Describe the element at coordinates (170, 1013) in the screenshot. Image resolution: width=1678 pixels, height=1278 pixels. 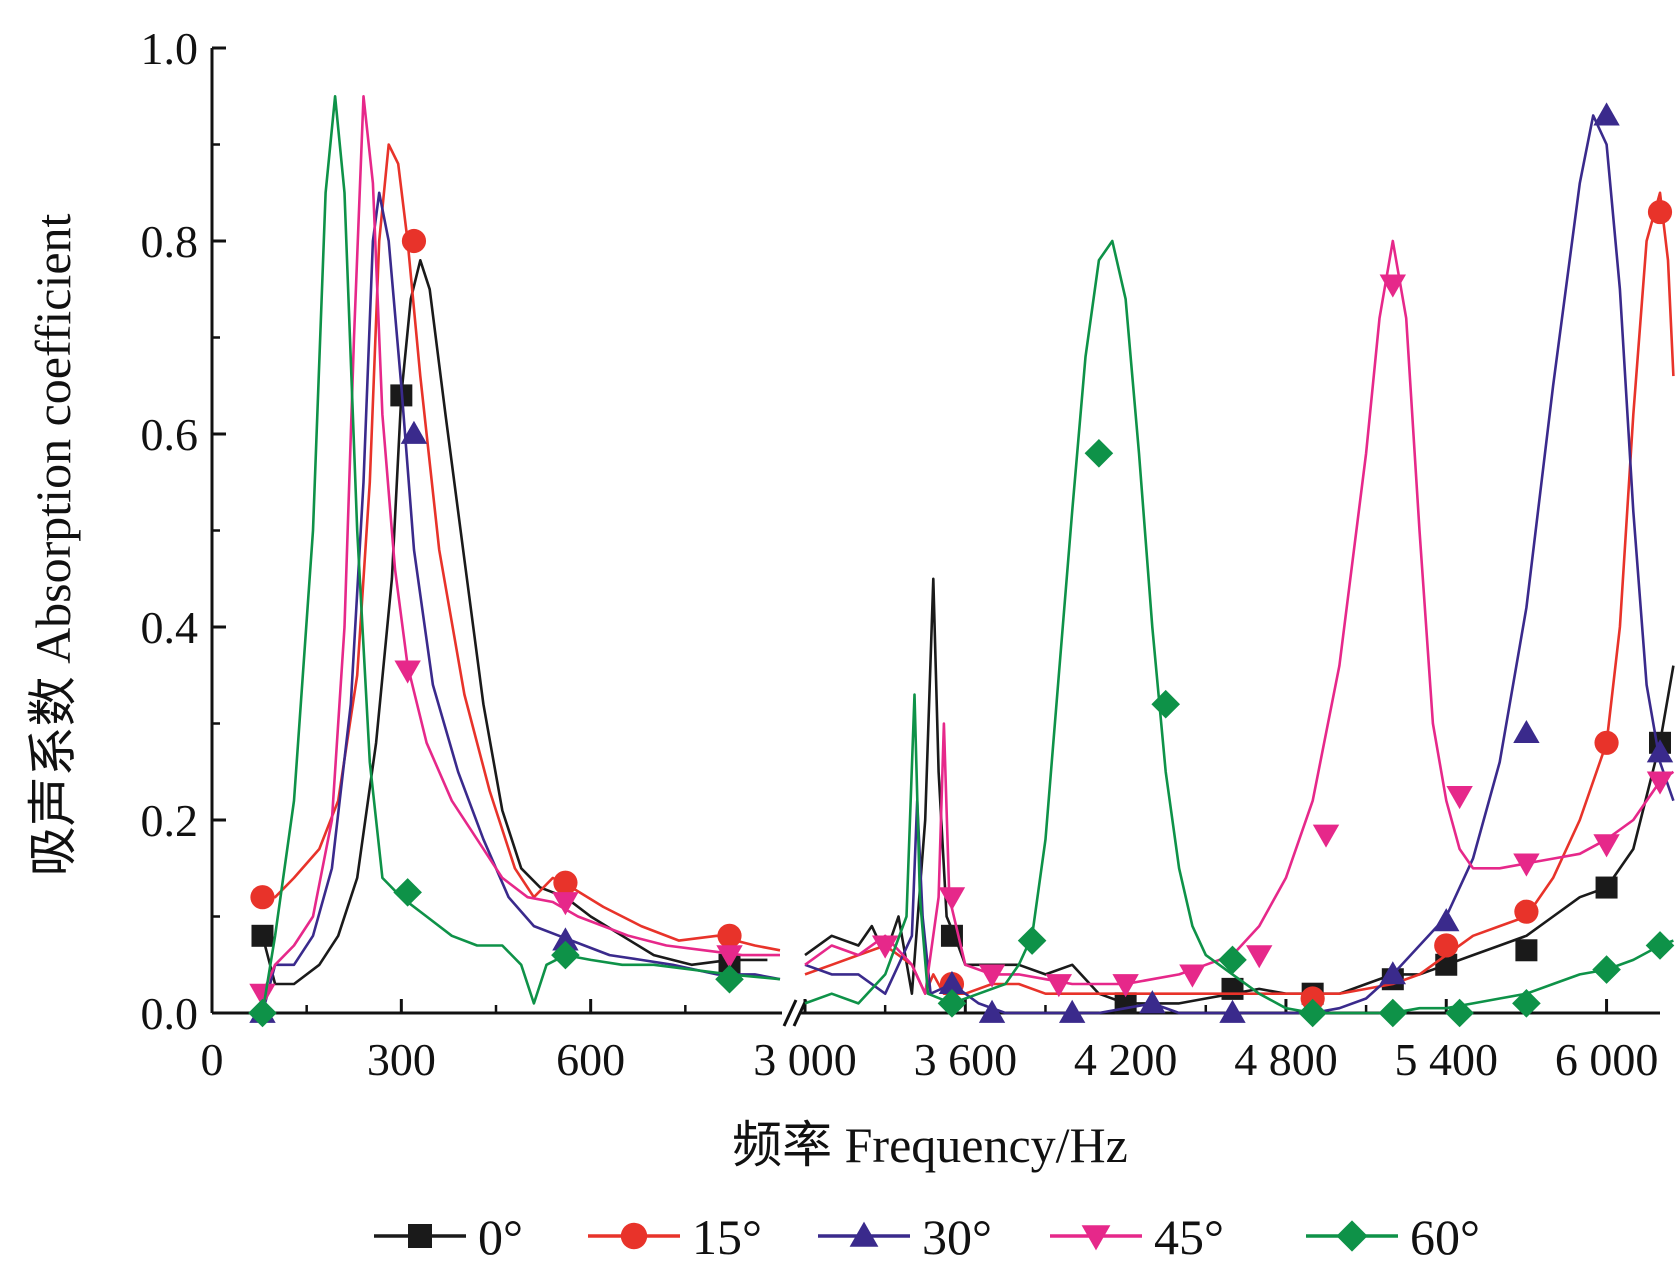
I see `y-tick-label: 0.0` at that location.